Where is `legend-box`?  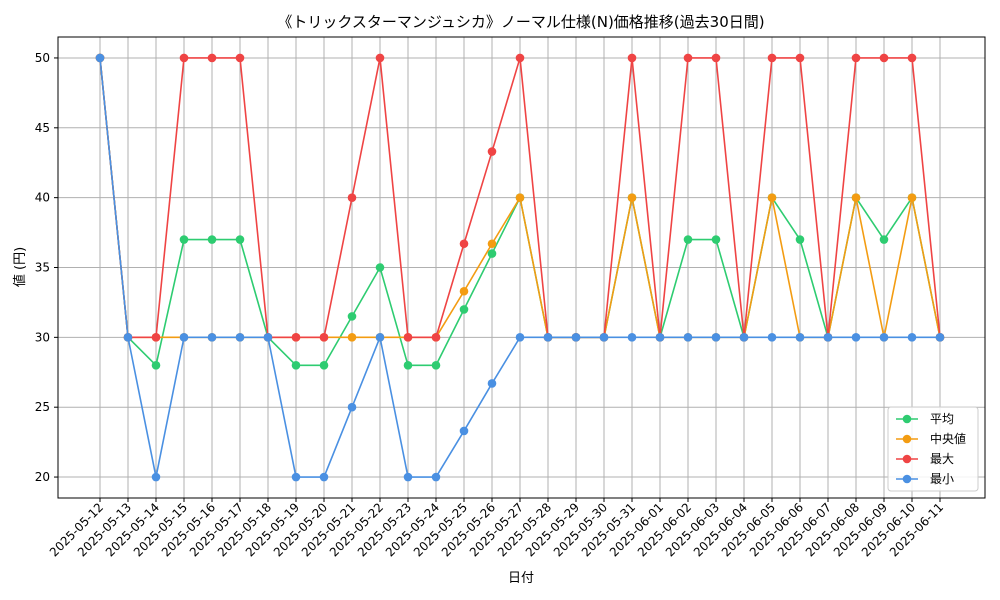 legend-box is located at coordinates (933, 449).